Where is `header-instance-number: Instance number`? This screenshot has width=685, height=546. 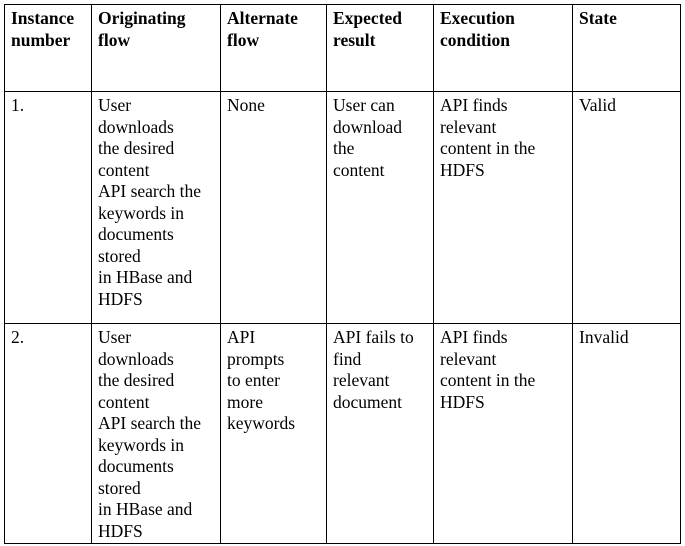 header-instance-number: Instance number is located at coordinates (48, 48).